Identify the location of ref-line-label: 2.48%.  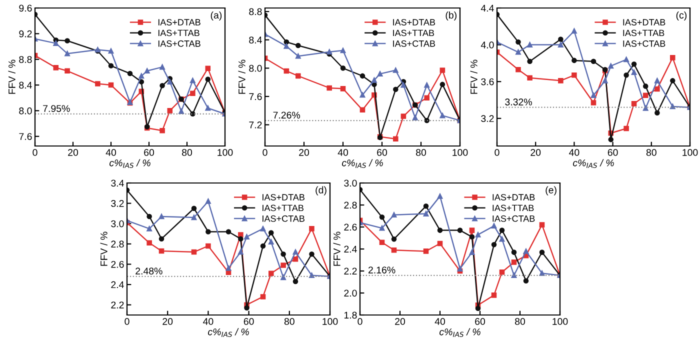
(149, 271).